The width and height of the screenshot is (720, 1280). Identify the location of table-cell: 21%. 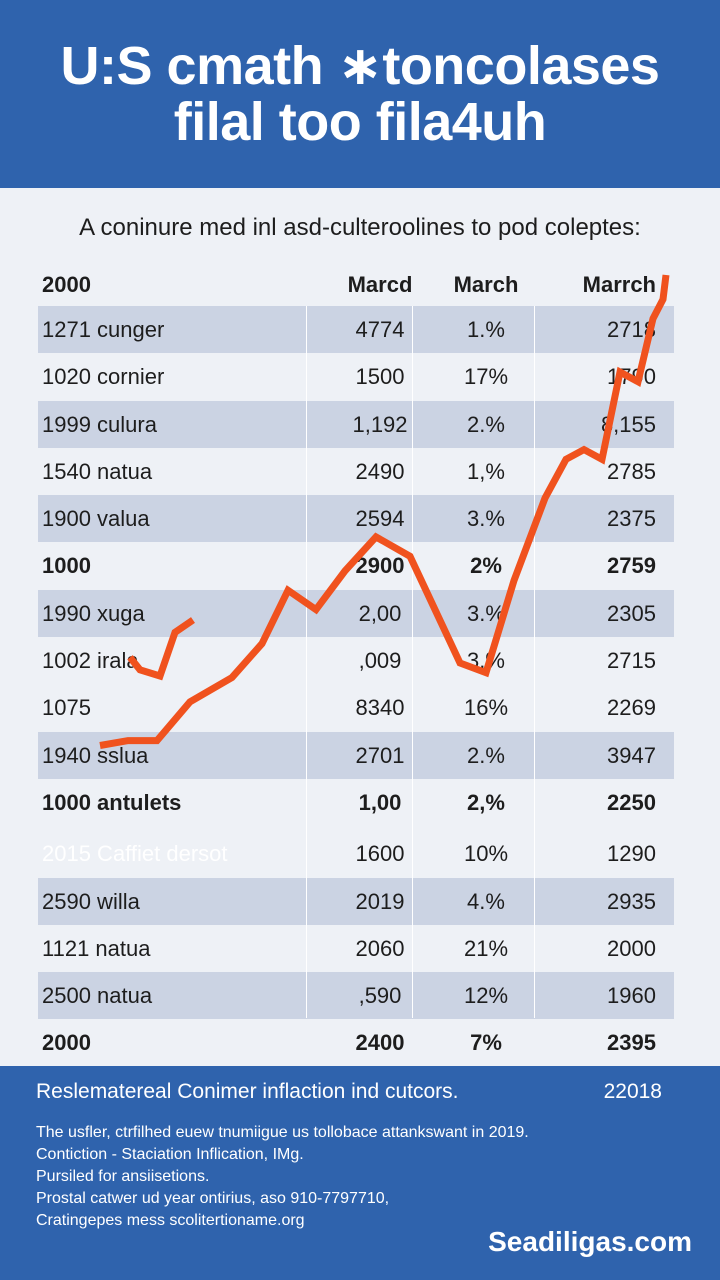
(486, 948).